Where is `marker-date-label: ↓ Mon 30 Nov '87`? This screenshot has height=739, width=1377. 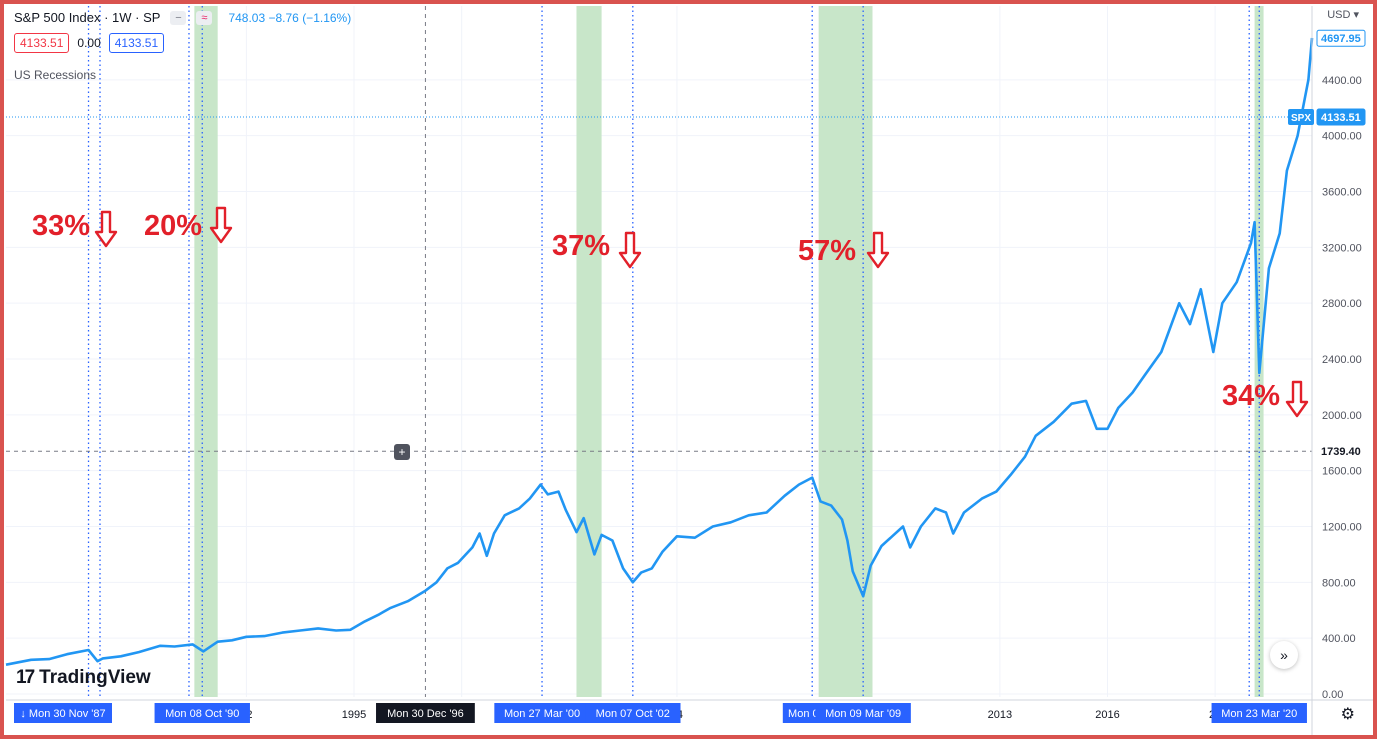
marker-date-label: ↓ Mon 30 Nov '87 is located at coordinates (62, 714).